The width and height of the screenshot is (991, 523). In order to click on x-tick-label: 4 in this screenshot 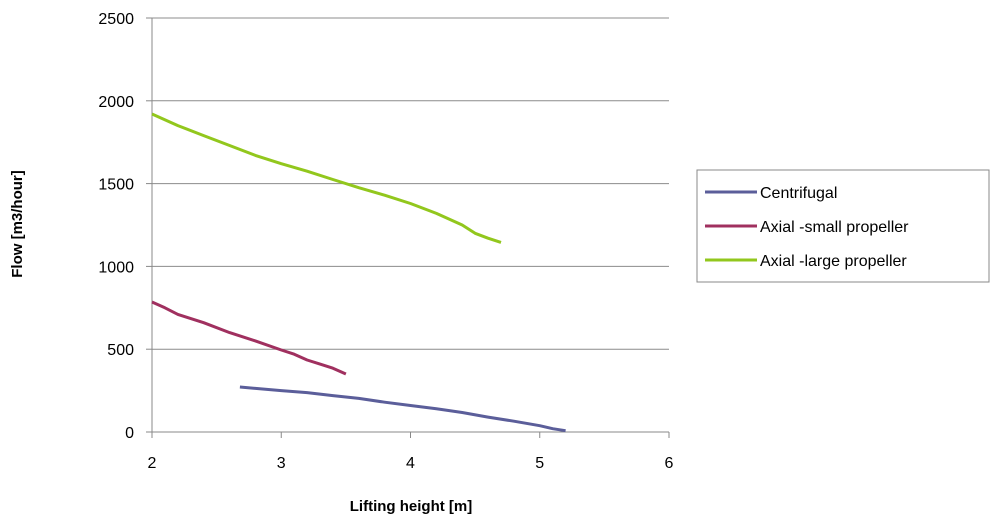, I will do `click(410, 463)`.